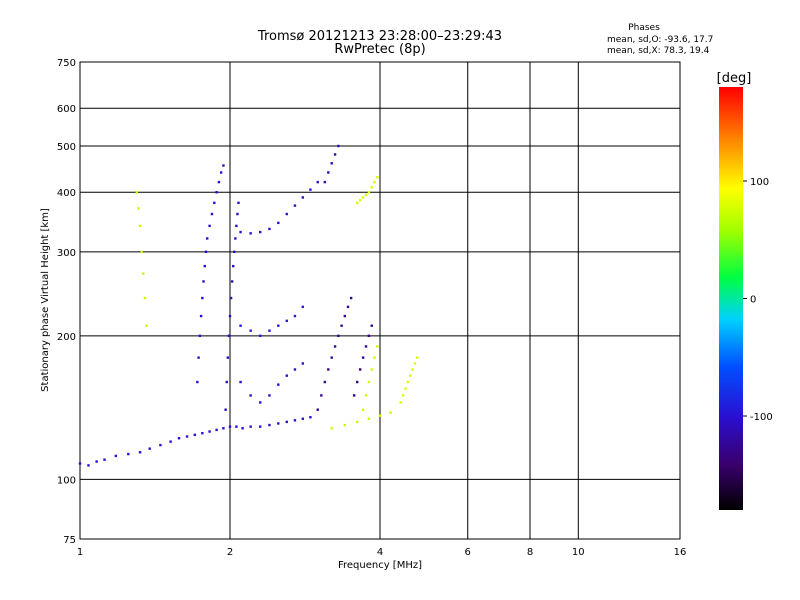 This screenshot has width=800, height=600. I want to click on x-tick-label: 16, so click(680, 552).